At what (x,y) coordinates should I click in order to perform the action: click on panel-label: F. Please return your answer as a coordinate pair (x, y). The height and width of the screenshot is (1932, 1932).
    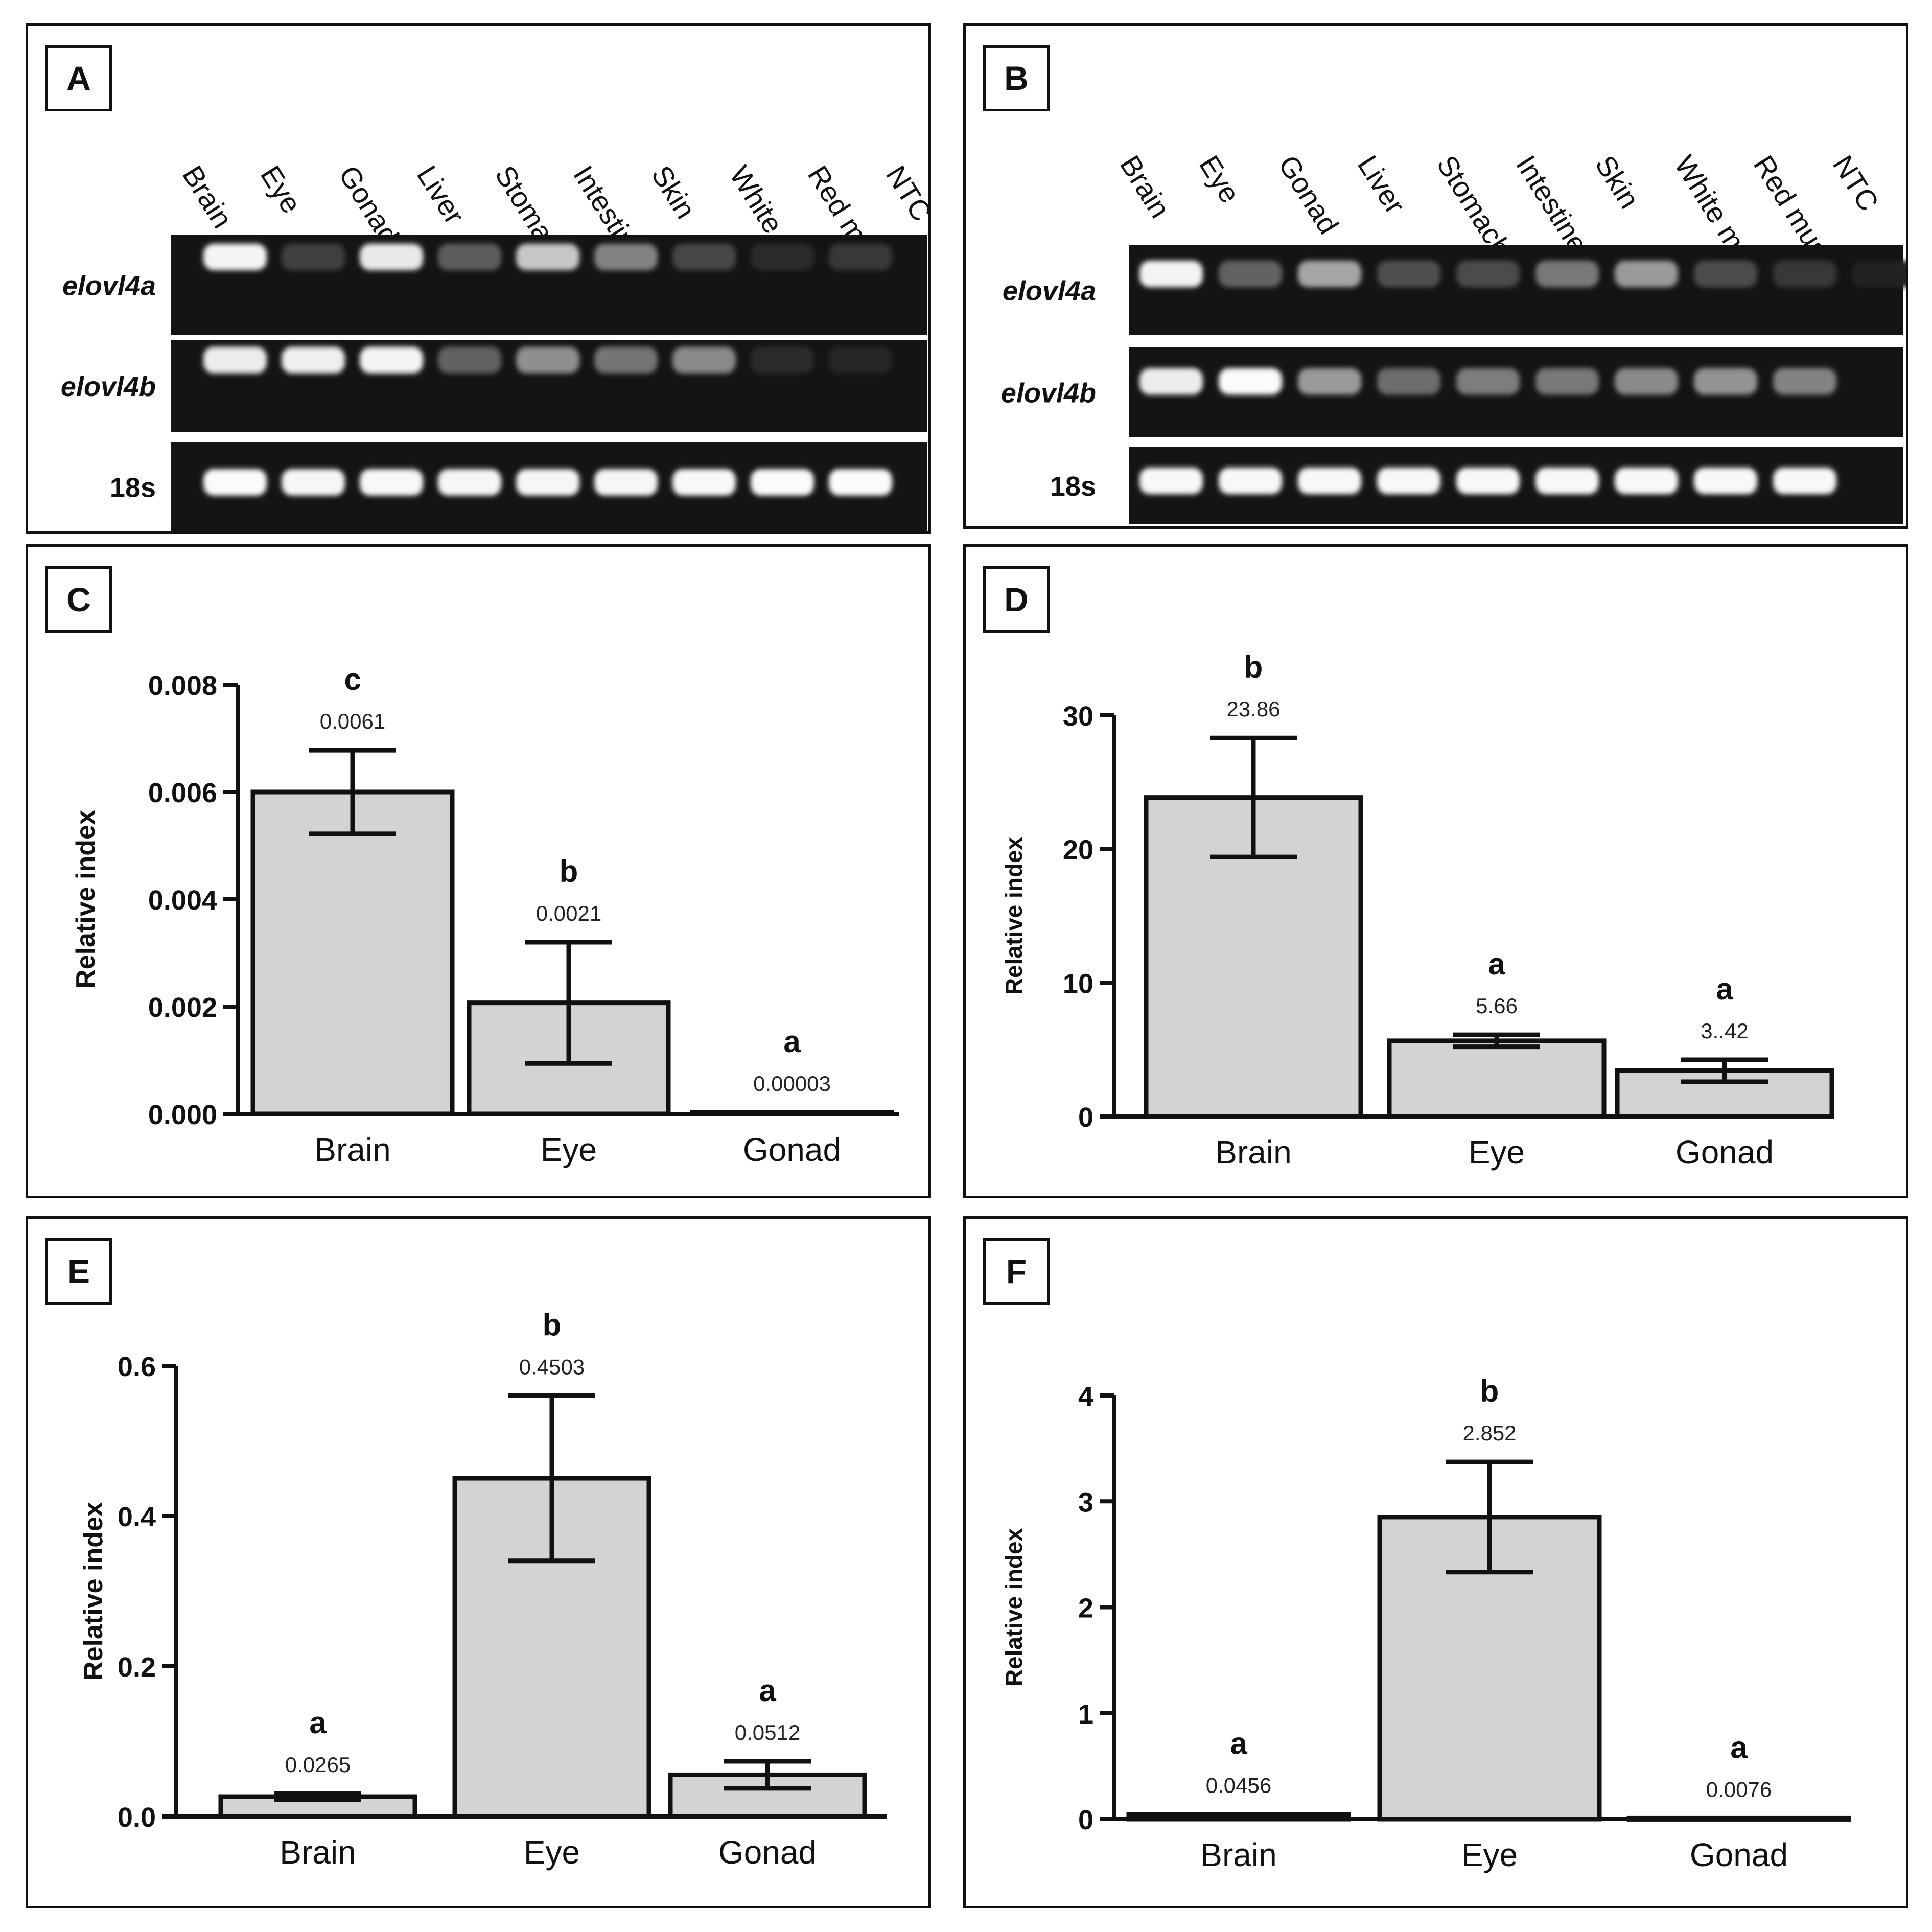
    Looking at the image, I should click on (1016, 1271).